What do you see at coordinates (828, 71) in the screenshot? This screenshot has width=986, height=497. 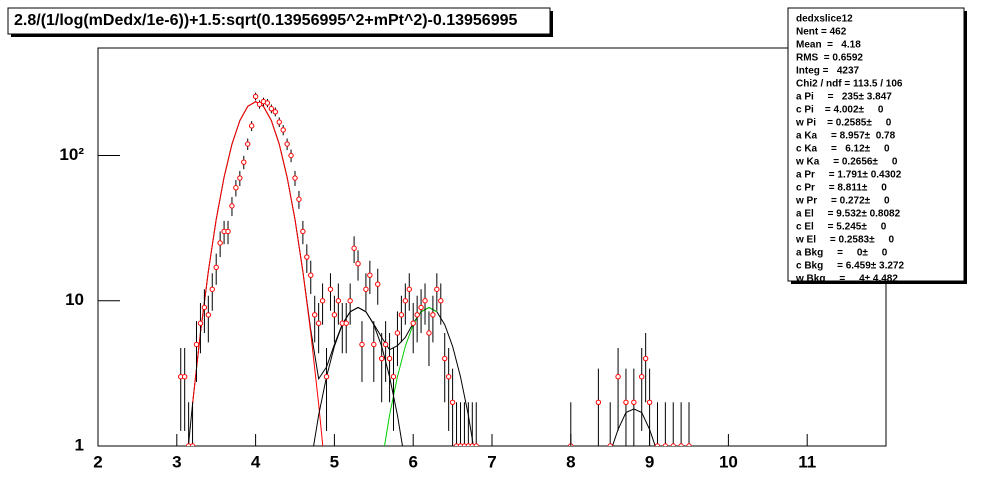 I see `stats-line: Integ = 4237` at bounding box center [828, 71].